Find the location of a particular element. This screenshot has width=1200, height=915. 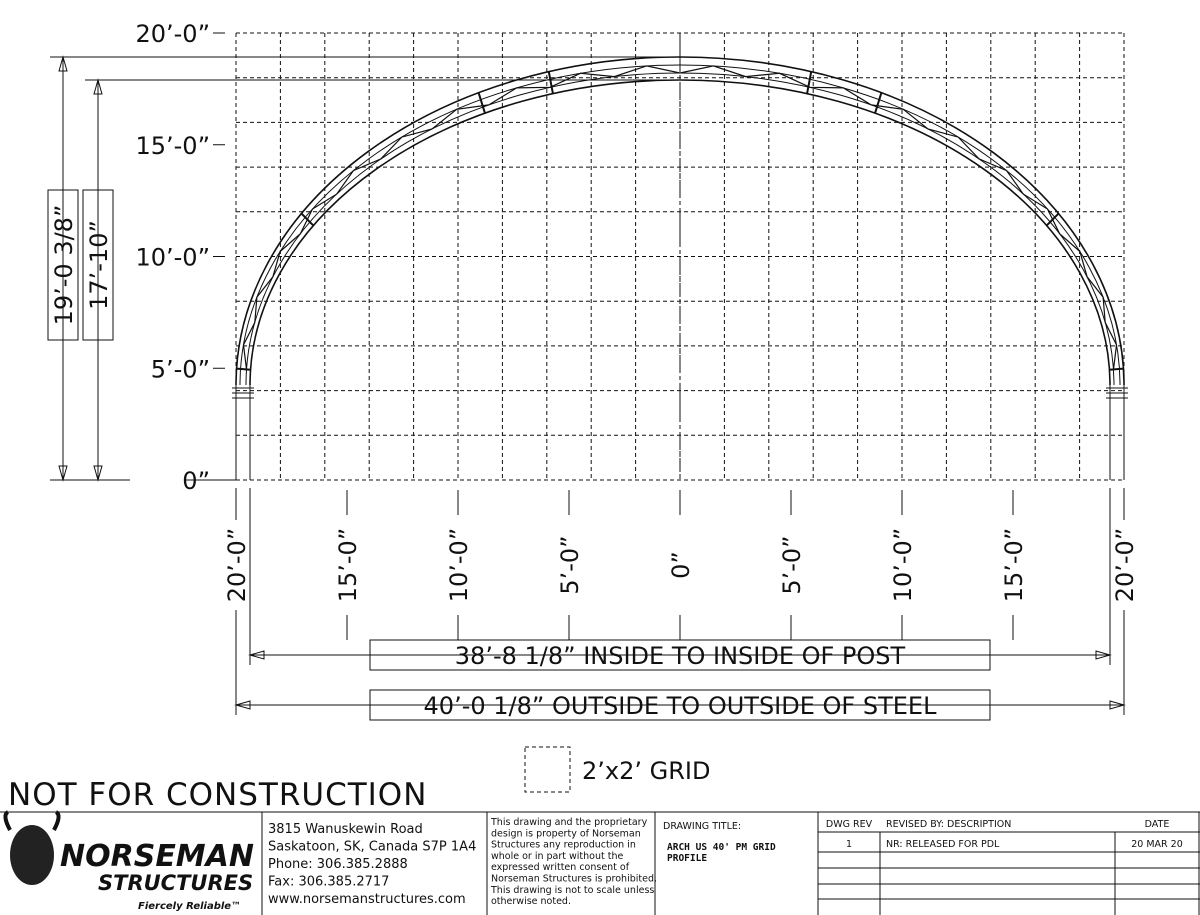

x-label: 0” is located at coordinates (681, 565).